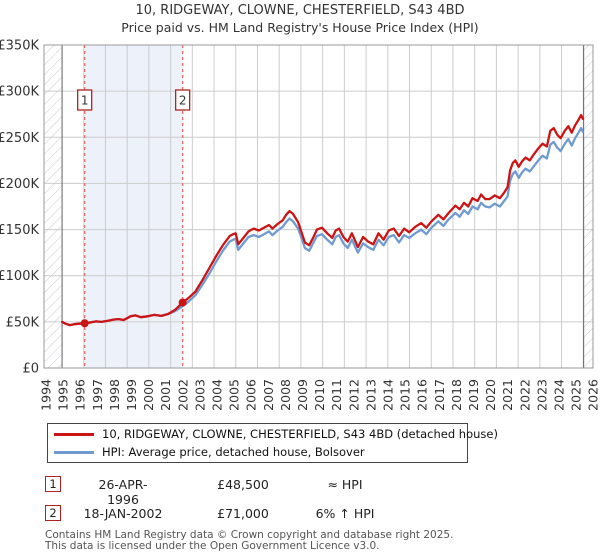 The width and height of the screenshot is (600, 560). What do you see at coordinates (336, 395) in the screenshot?
I see `x-axis-tick-label: 2011` at bounding box center [336, 395].